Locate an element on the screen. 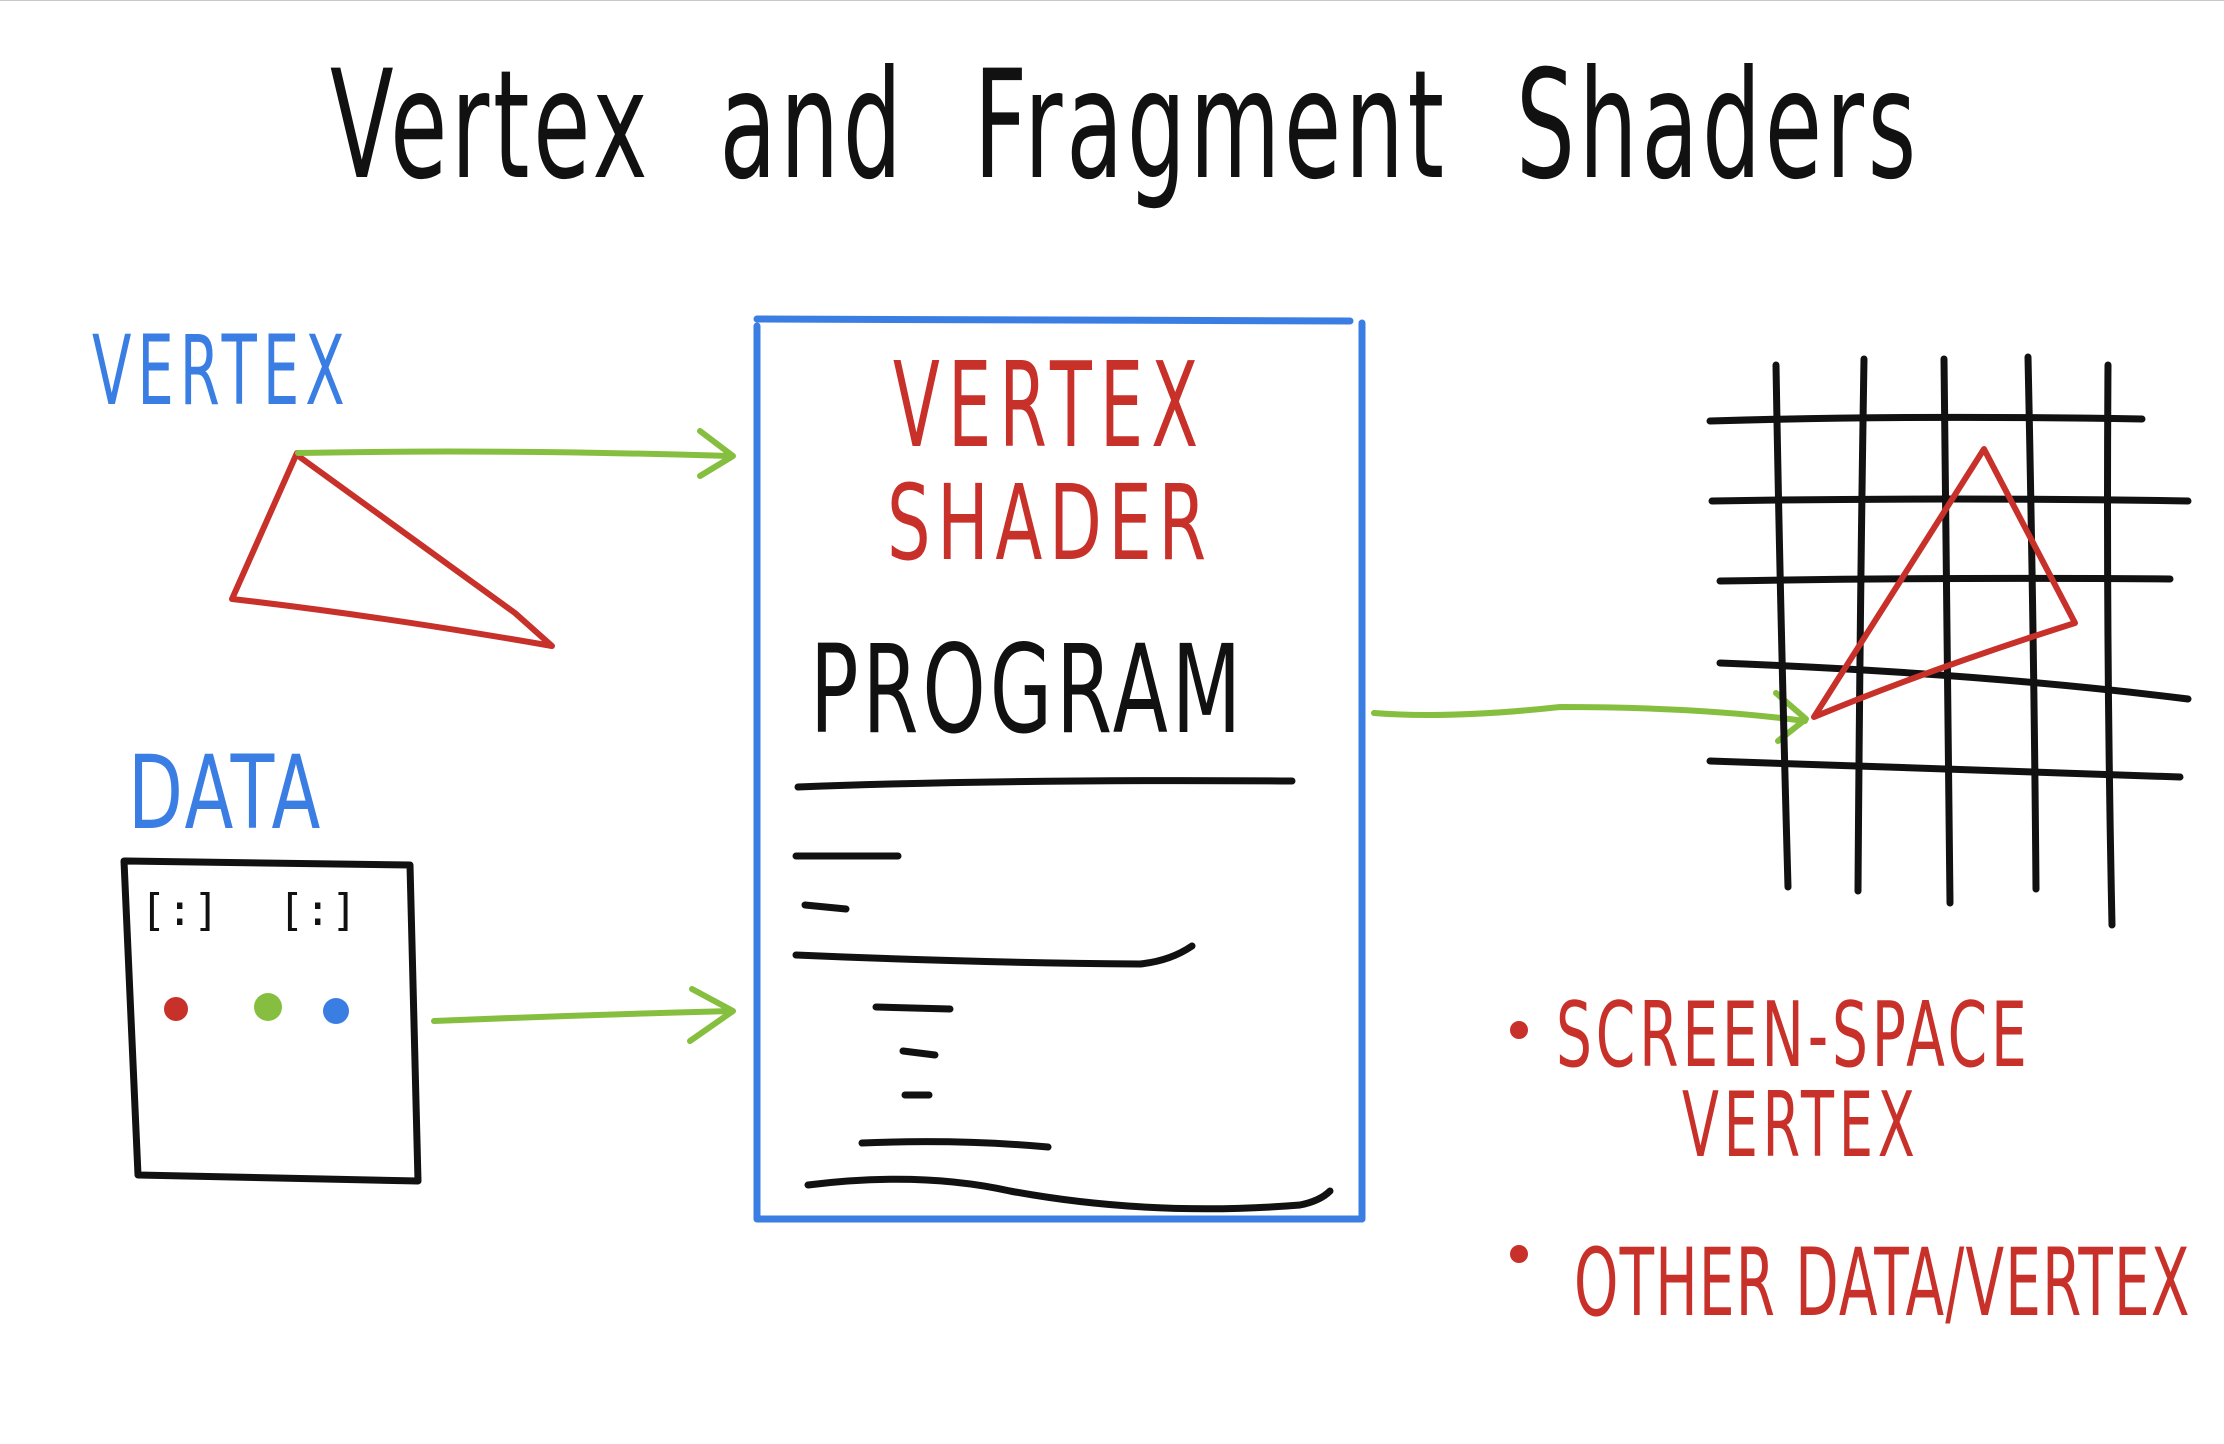 The image size is (2224, 1444). screen-space-triangle is located at coordinates (1944, 583).